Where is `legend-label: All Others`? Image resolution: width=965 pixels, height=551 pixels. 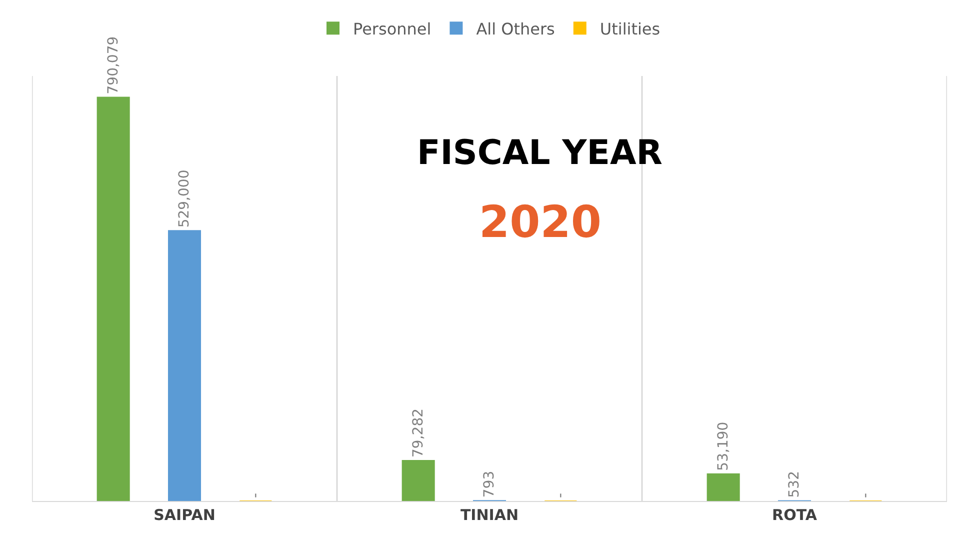 legend-label: All Others is located at coordinates (515, 28).